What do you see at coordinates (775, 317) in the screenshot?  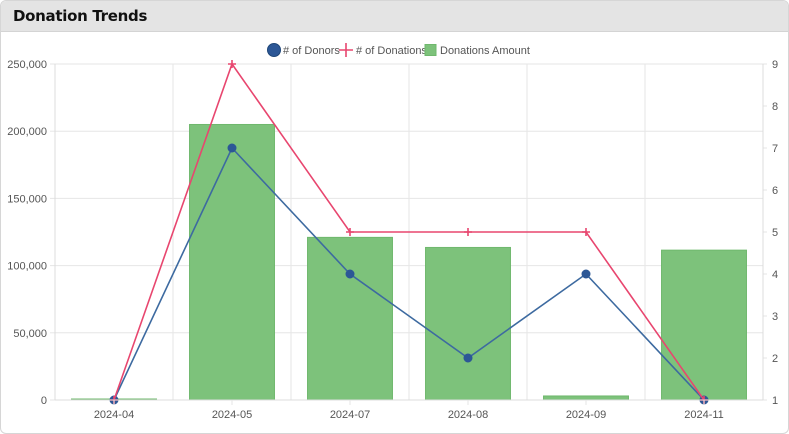 I see `y-right-tick-label: 3` at bounding box center [775, 317].